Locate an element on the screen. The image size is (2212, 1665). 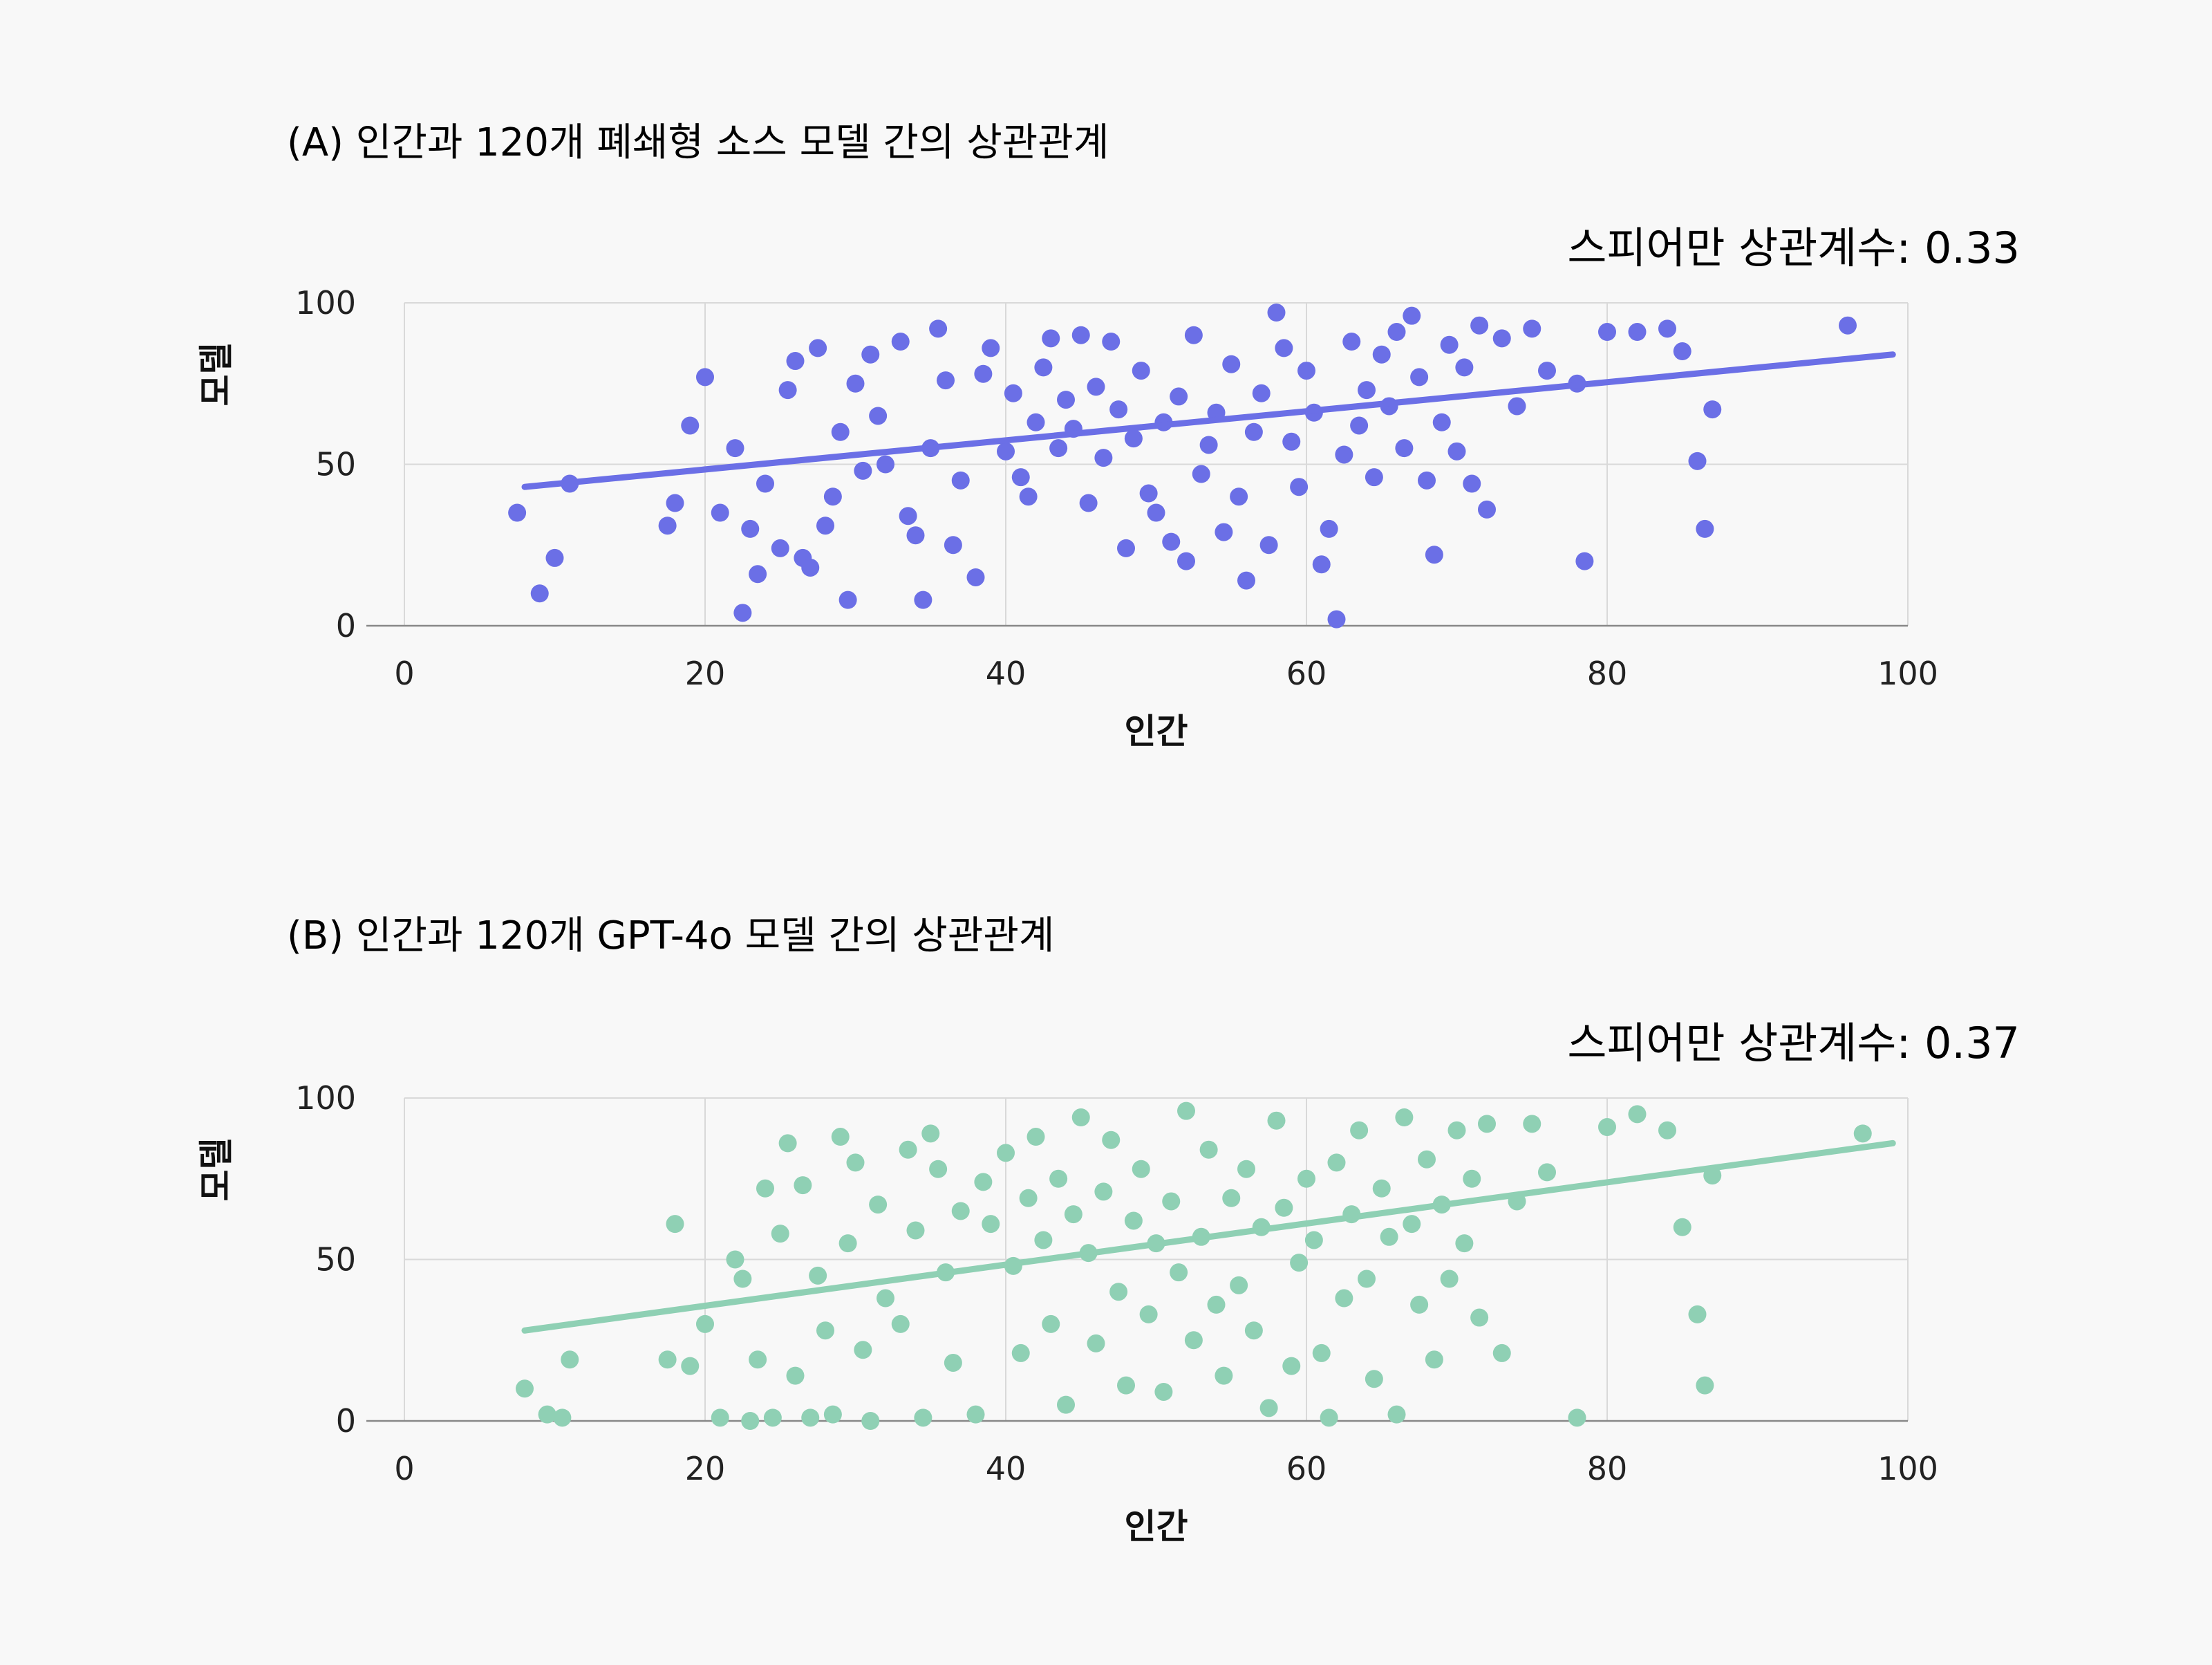
y-tick-label: 50 is located at coordinates (335, 464).